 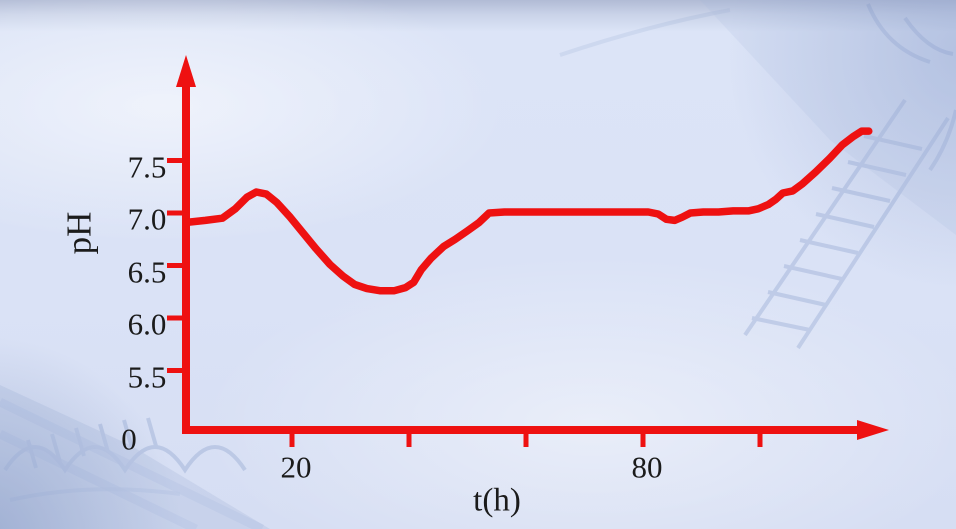 What do you see at coordinates (186, 71) in the screenshot?
I see `y-axis-arrowhead` at bounding box center [186, 71].